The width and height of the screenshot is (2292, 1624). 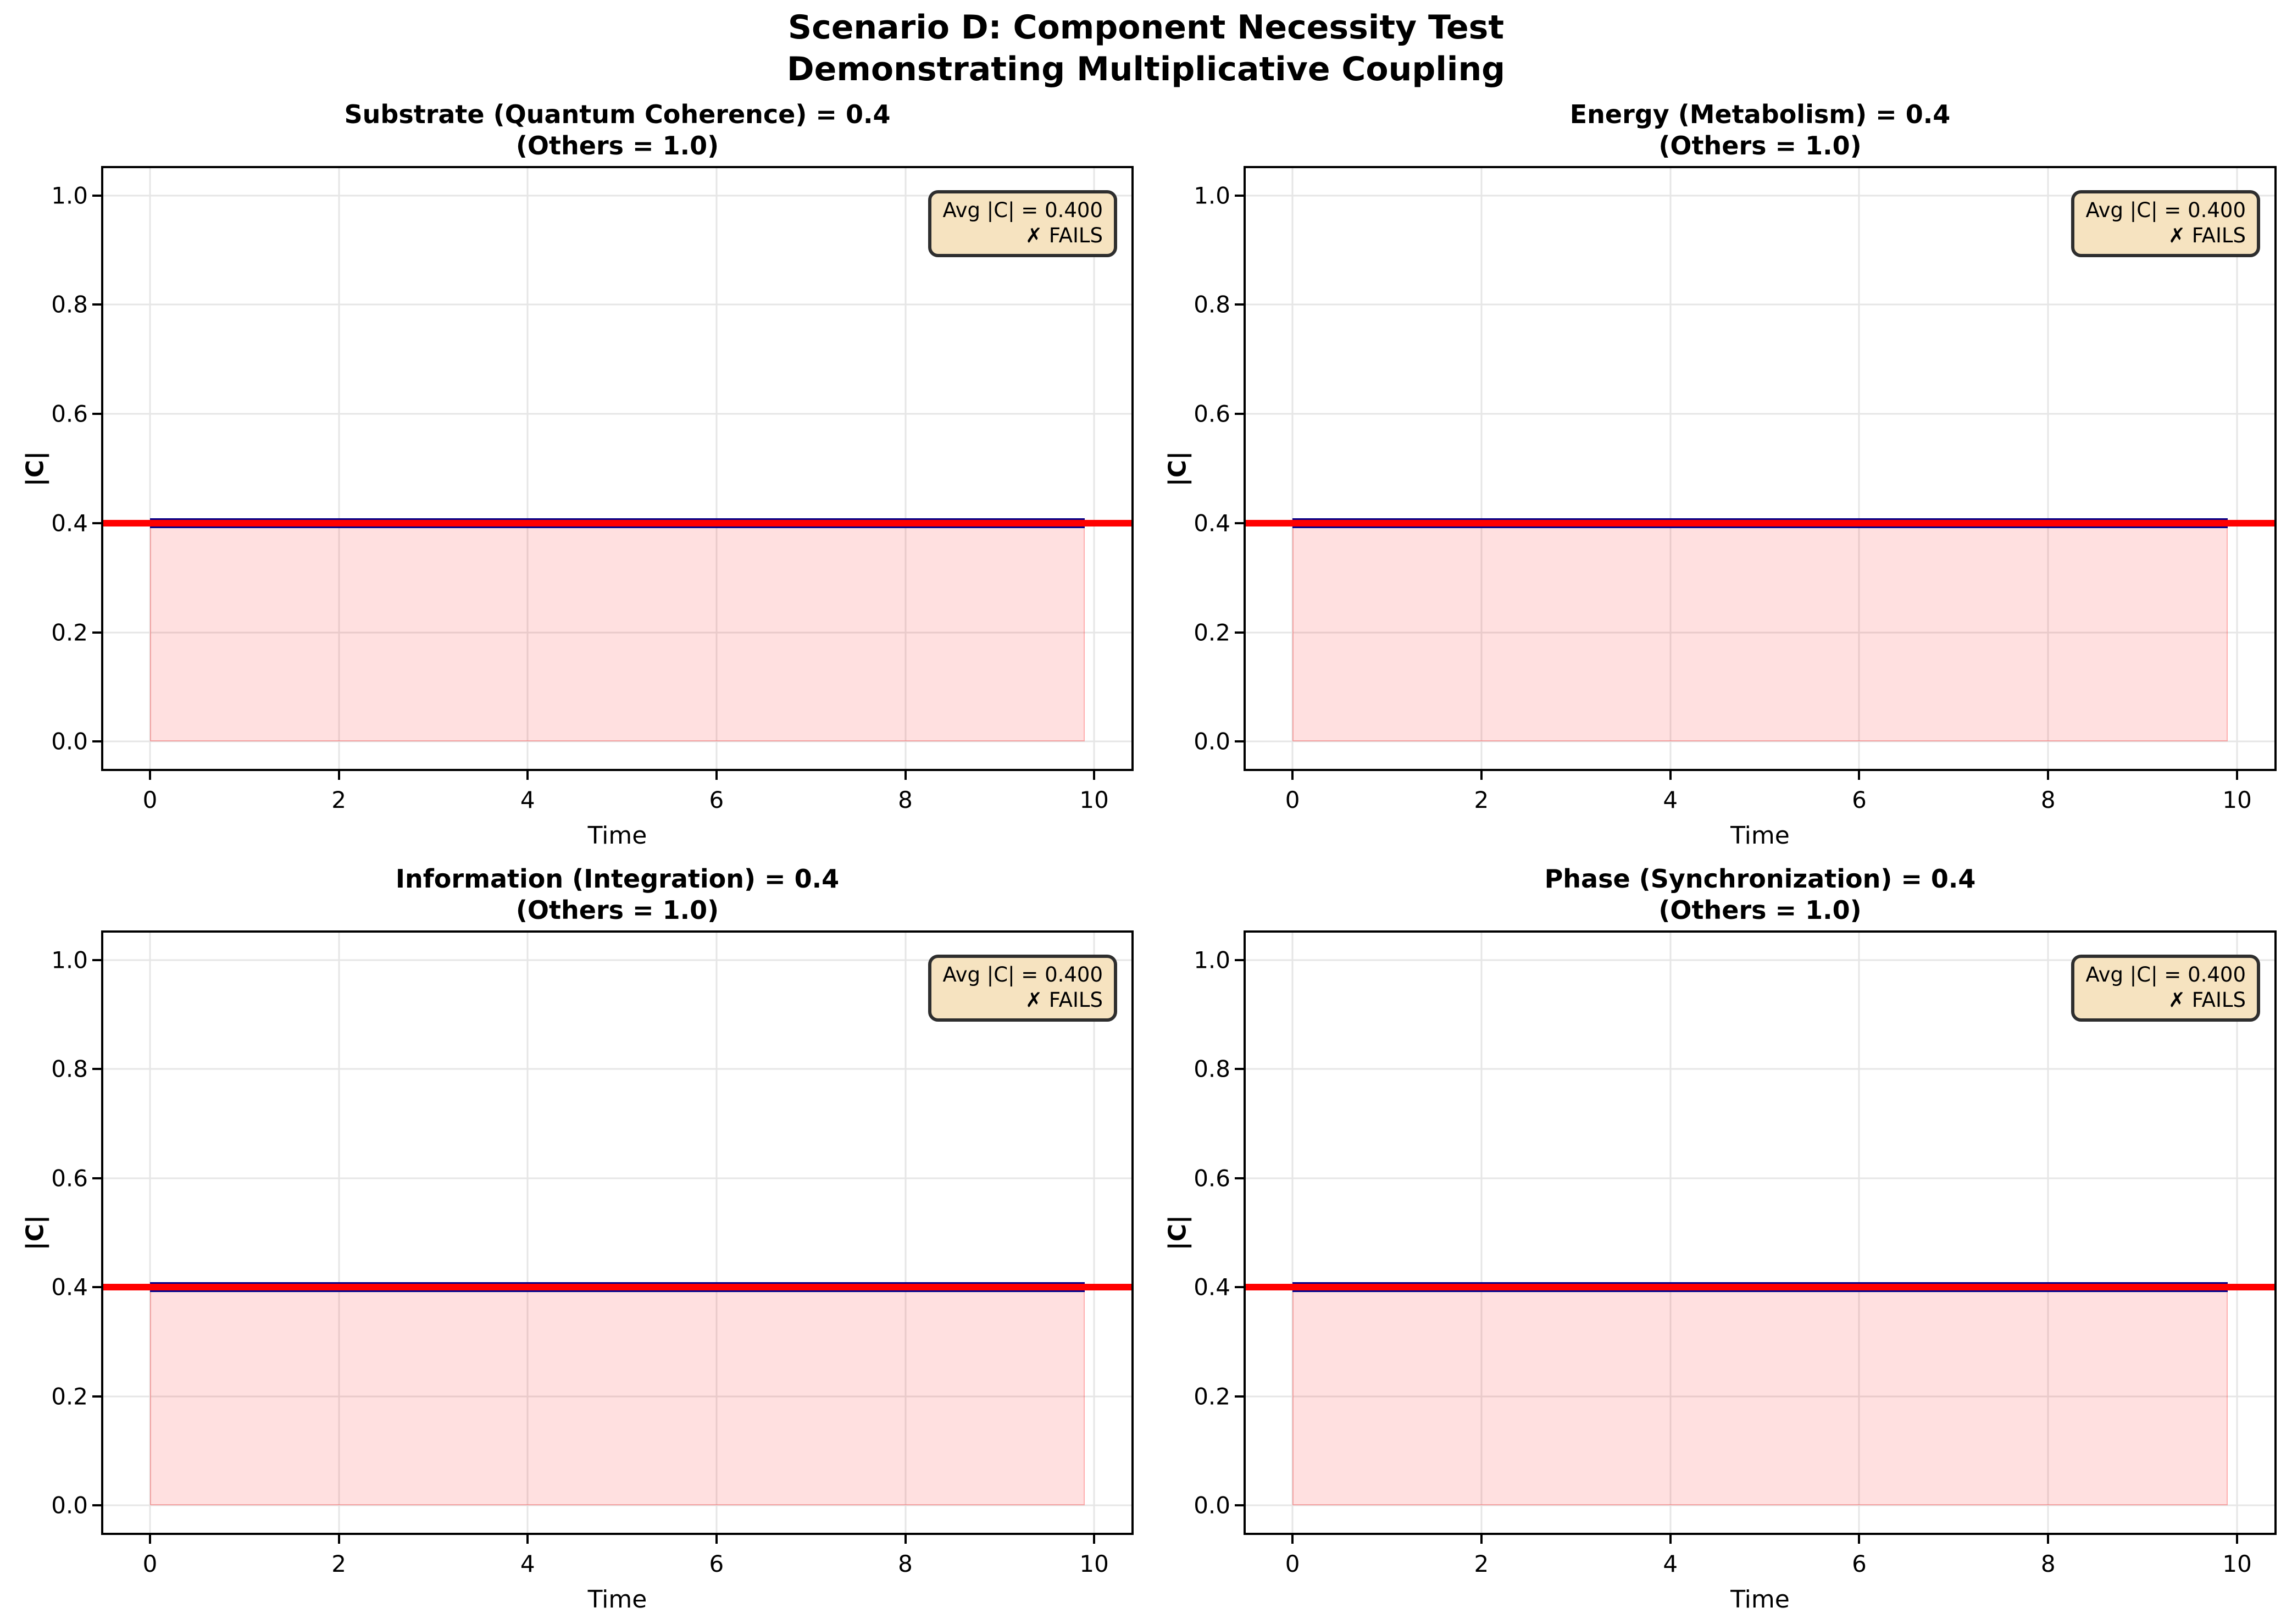 What do you see at coordinates (617, 114) in the screenshot?
I see `subplot-title-line1: Substrate (Quantum Coherence) = 0.4` at bounding box center [617, 114].